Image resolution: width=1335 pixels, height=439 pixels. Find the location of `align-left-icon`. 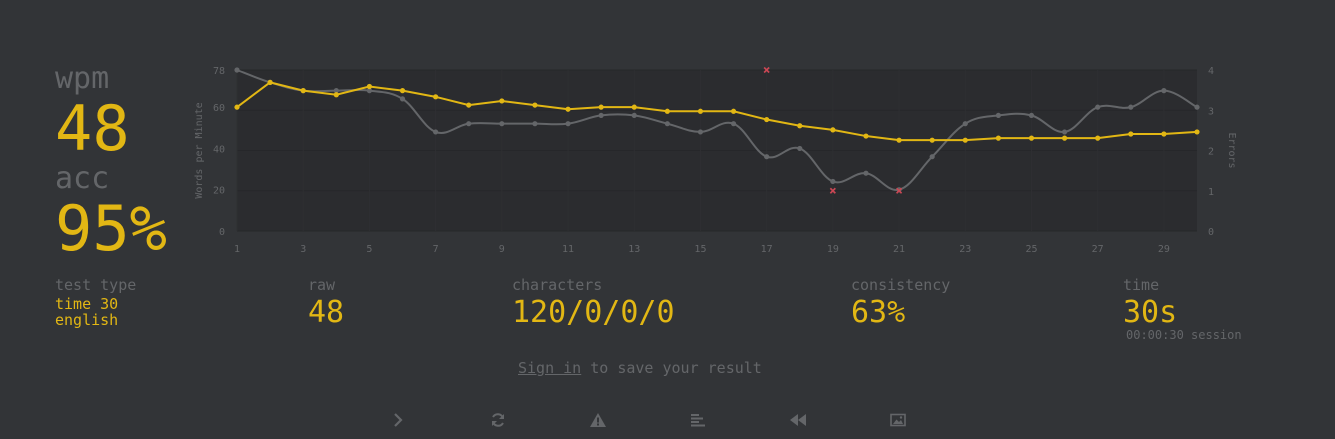

align-left-icon is located at coordinates (698, 420).